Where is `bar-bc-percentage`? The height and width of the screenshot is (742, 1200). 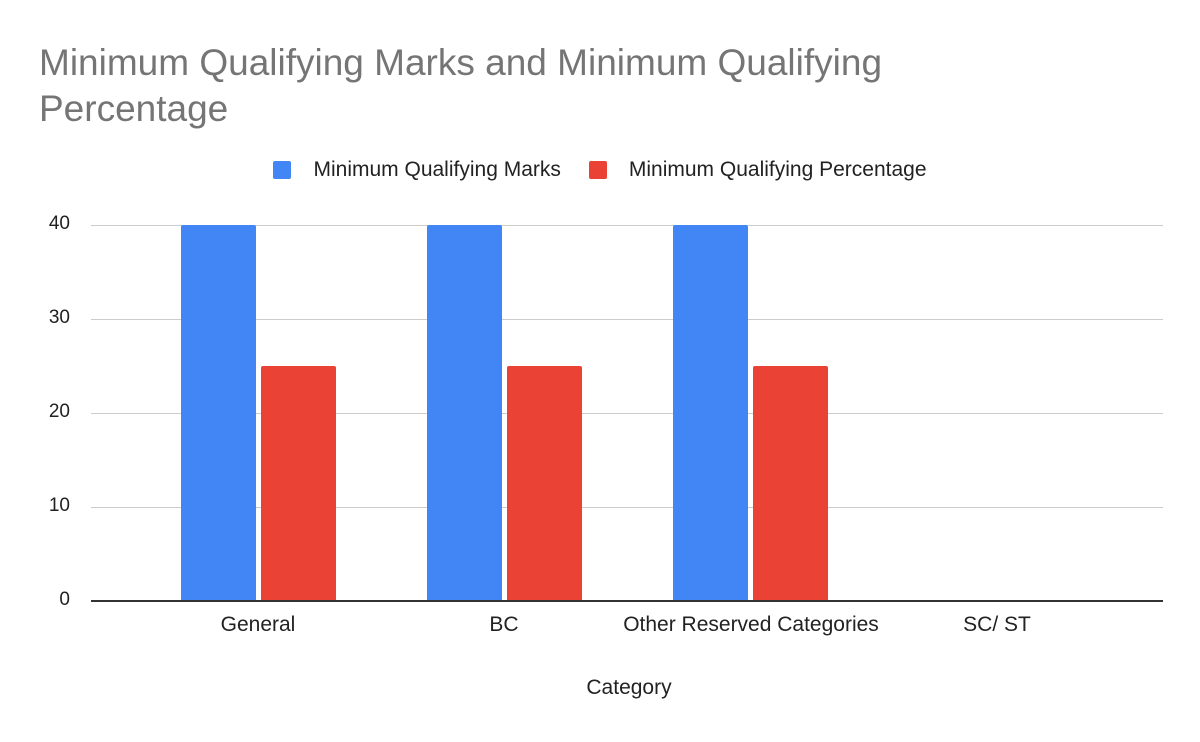
bar-bc-percentage is located at coordinates (544, 483).